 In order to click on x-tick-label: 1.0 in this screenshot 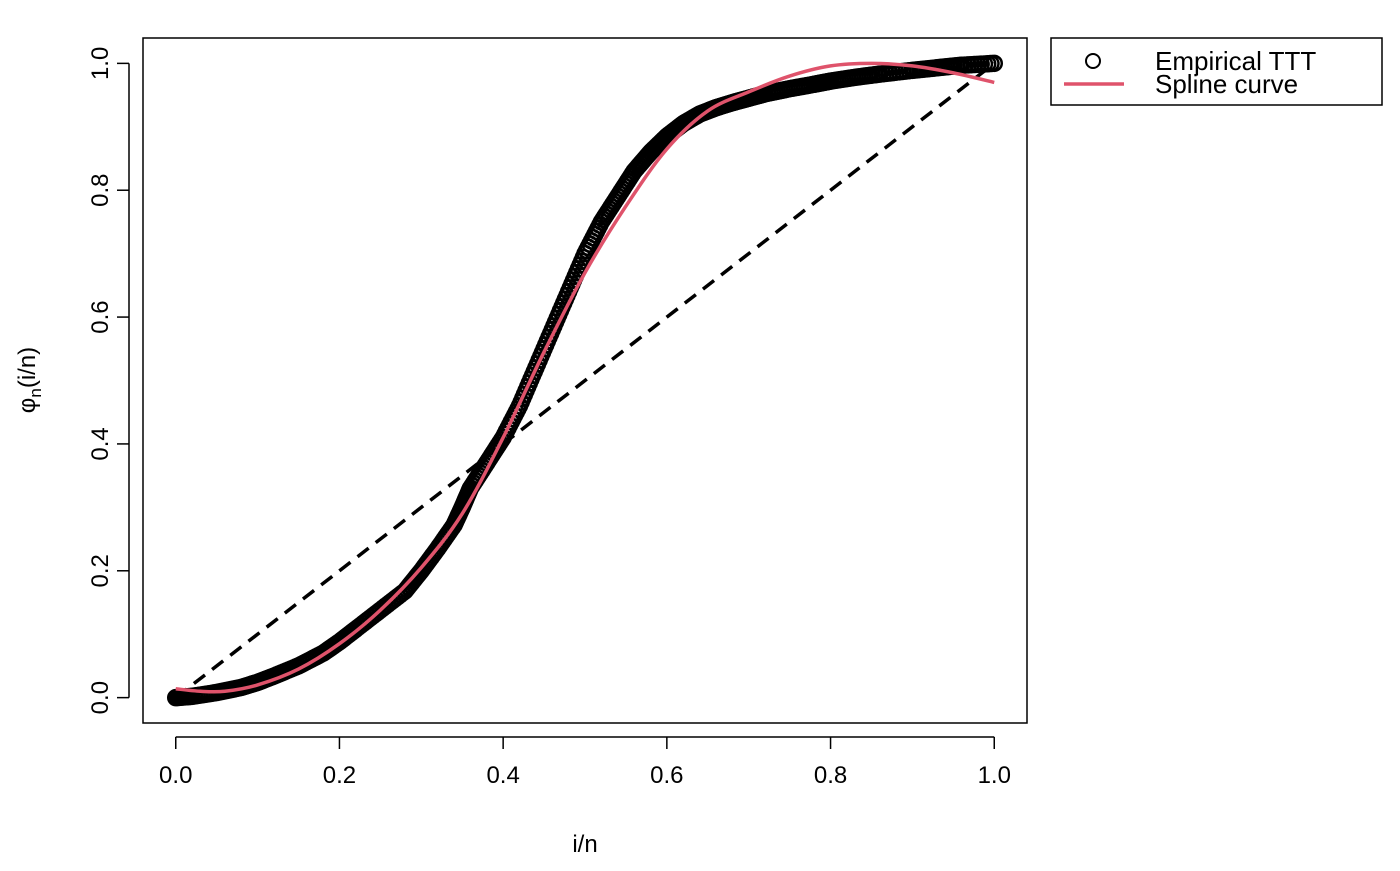, I will do `click(994, 775)`.